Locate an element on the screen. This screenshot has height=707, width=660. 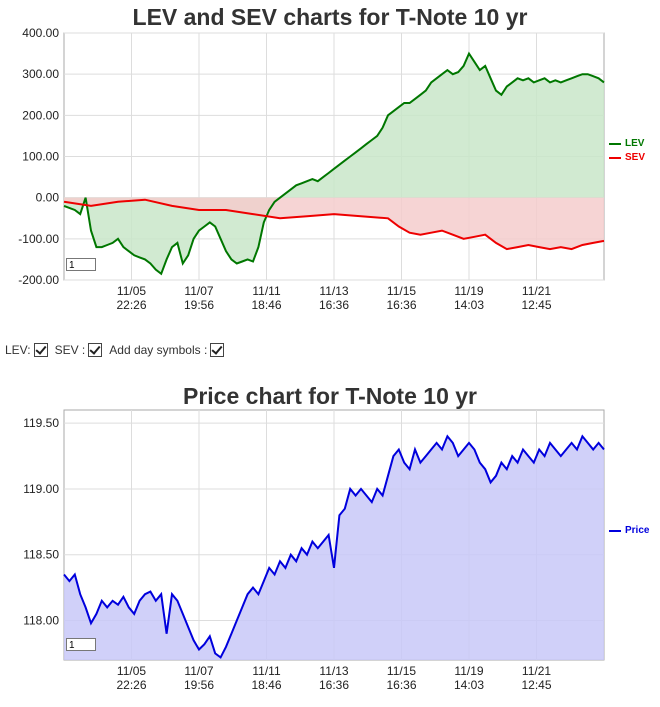
top-xtick-date-6: 11/21 is located at coordinates (536, 291).